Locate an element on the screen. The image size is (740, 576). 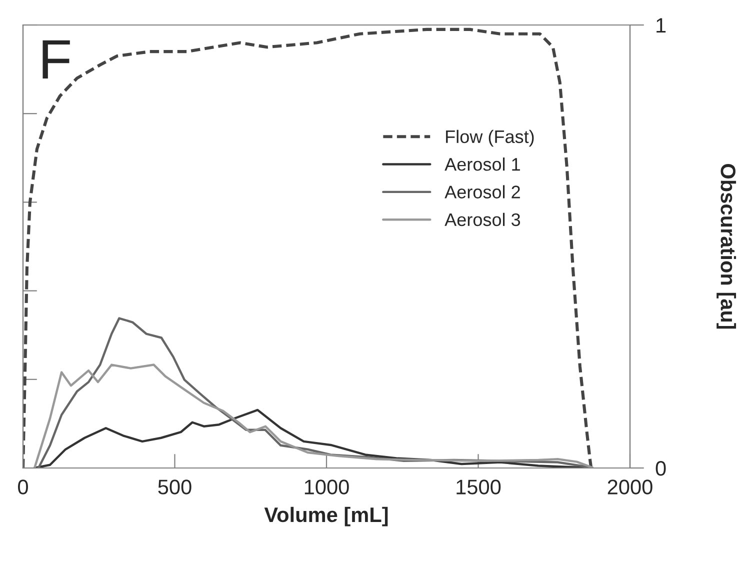
x-tick-label: 500 is located at coordinates (175, 487).